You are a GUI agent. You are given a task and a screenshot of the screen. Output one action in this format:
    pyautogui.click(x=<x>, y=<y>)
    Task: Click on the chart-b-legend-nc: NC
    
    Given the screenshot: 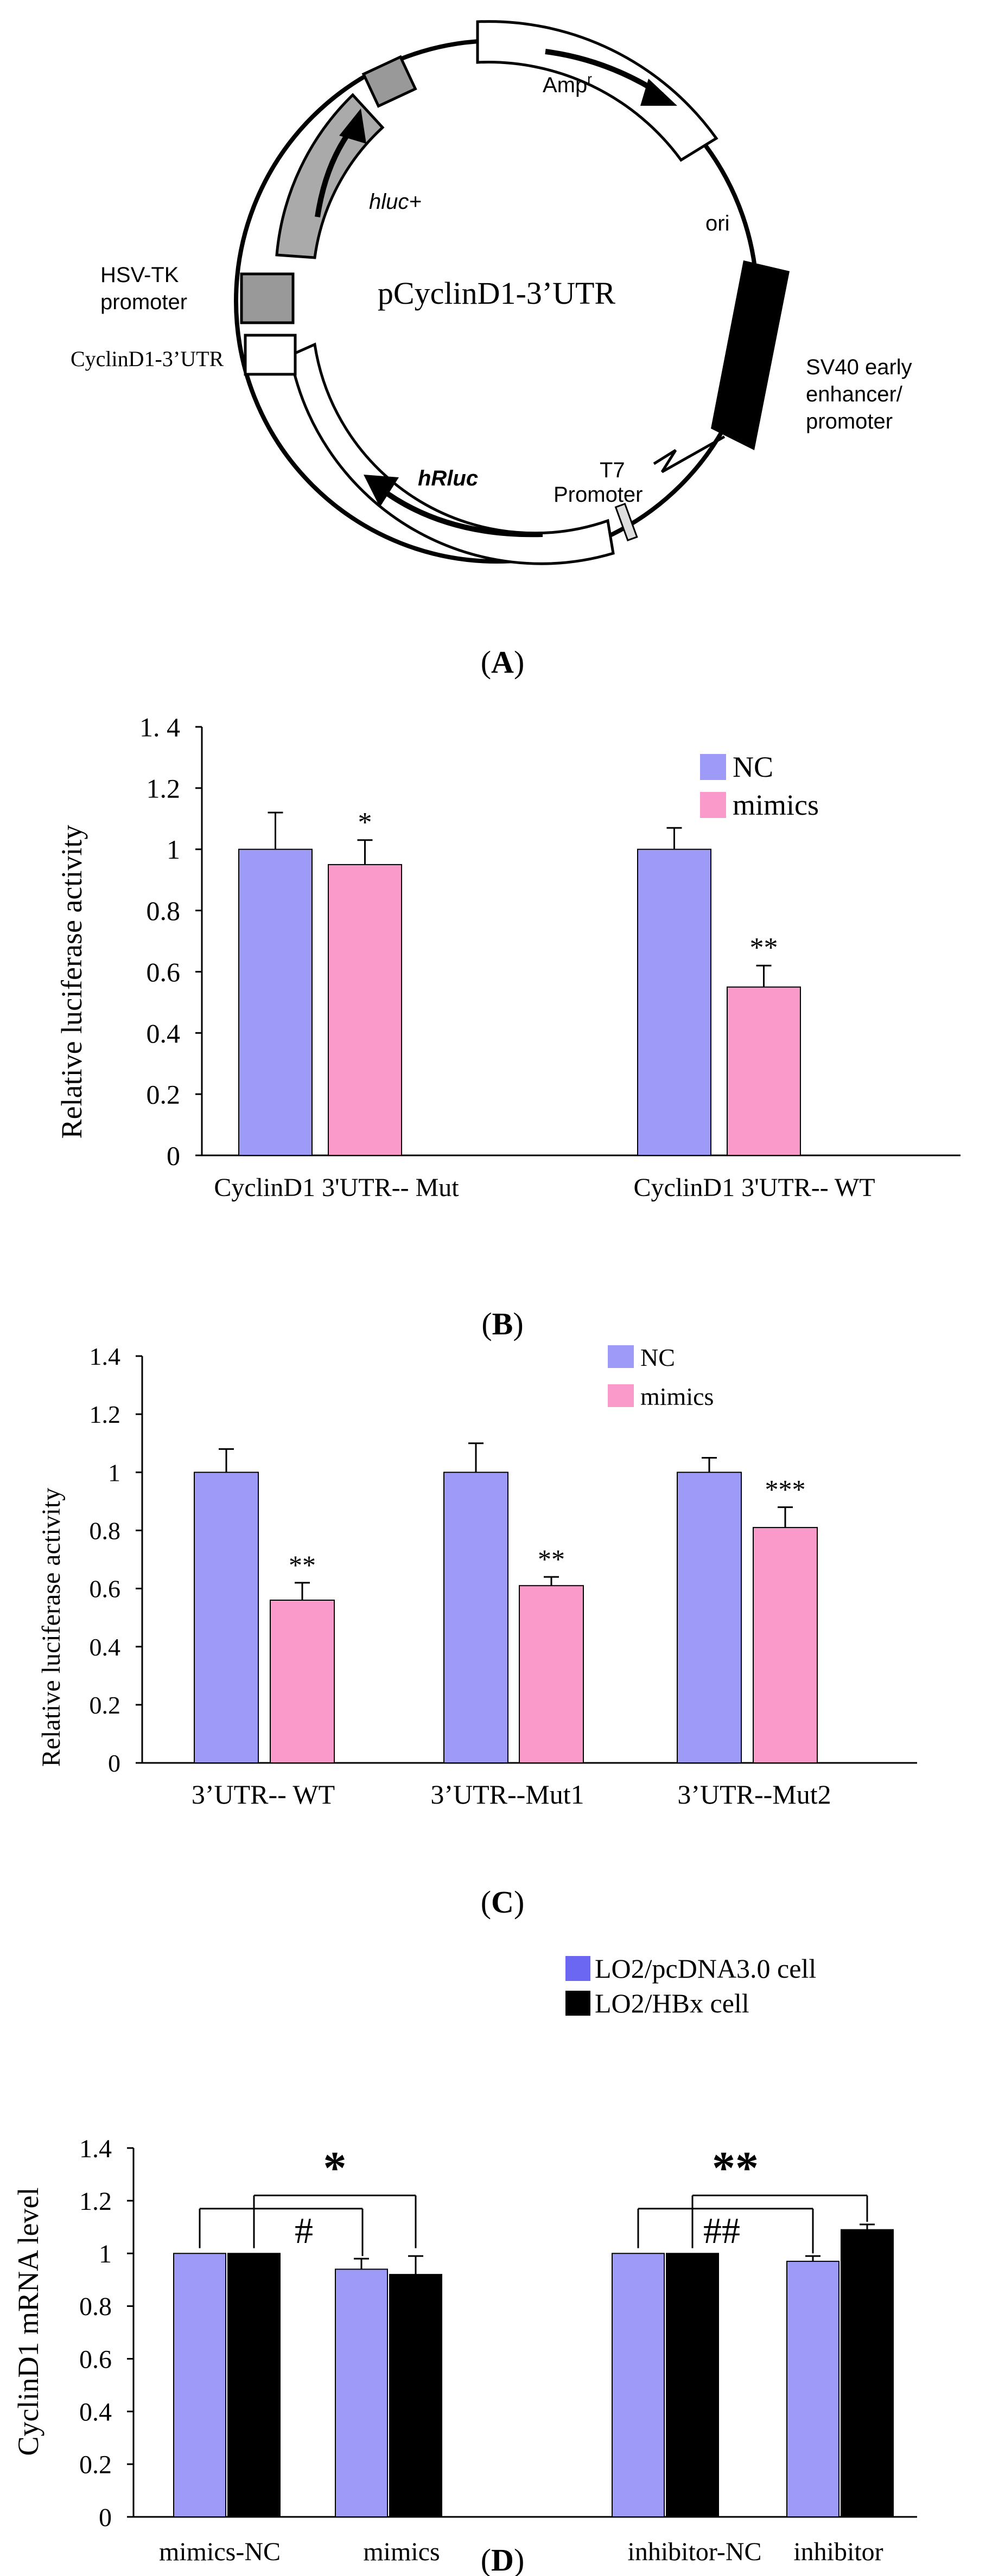 What is the action you would take?
    pyautogui.click(x=753, y=767)
    